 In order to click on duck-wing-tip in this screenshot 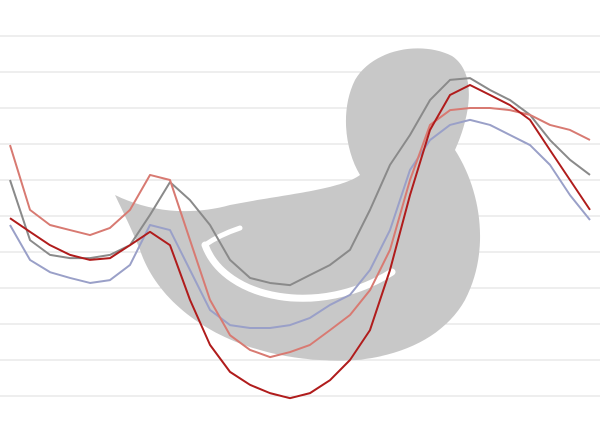, I will do `click(222, 236)`.